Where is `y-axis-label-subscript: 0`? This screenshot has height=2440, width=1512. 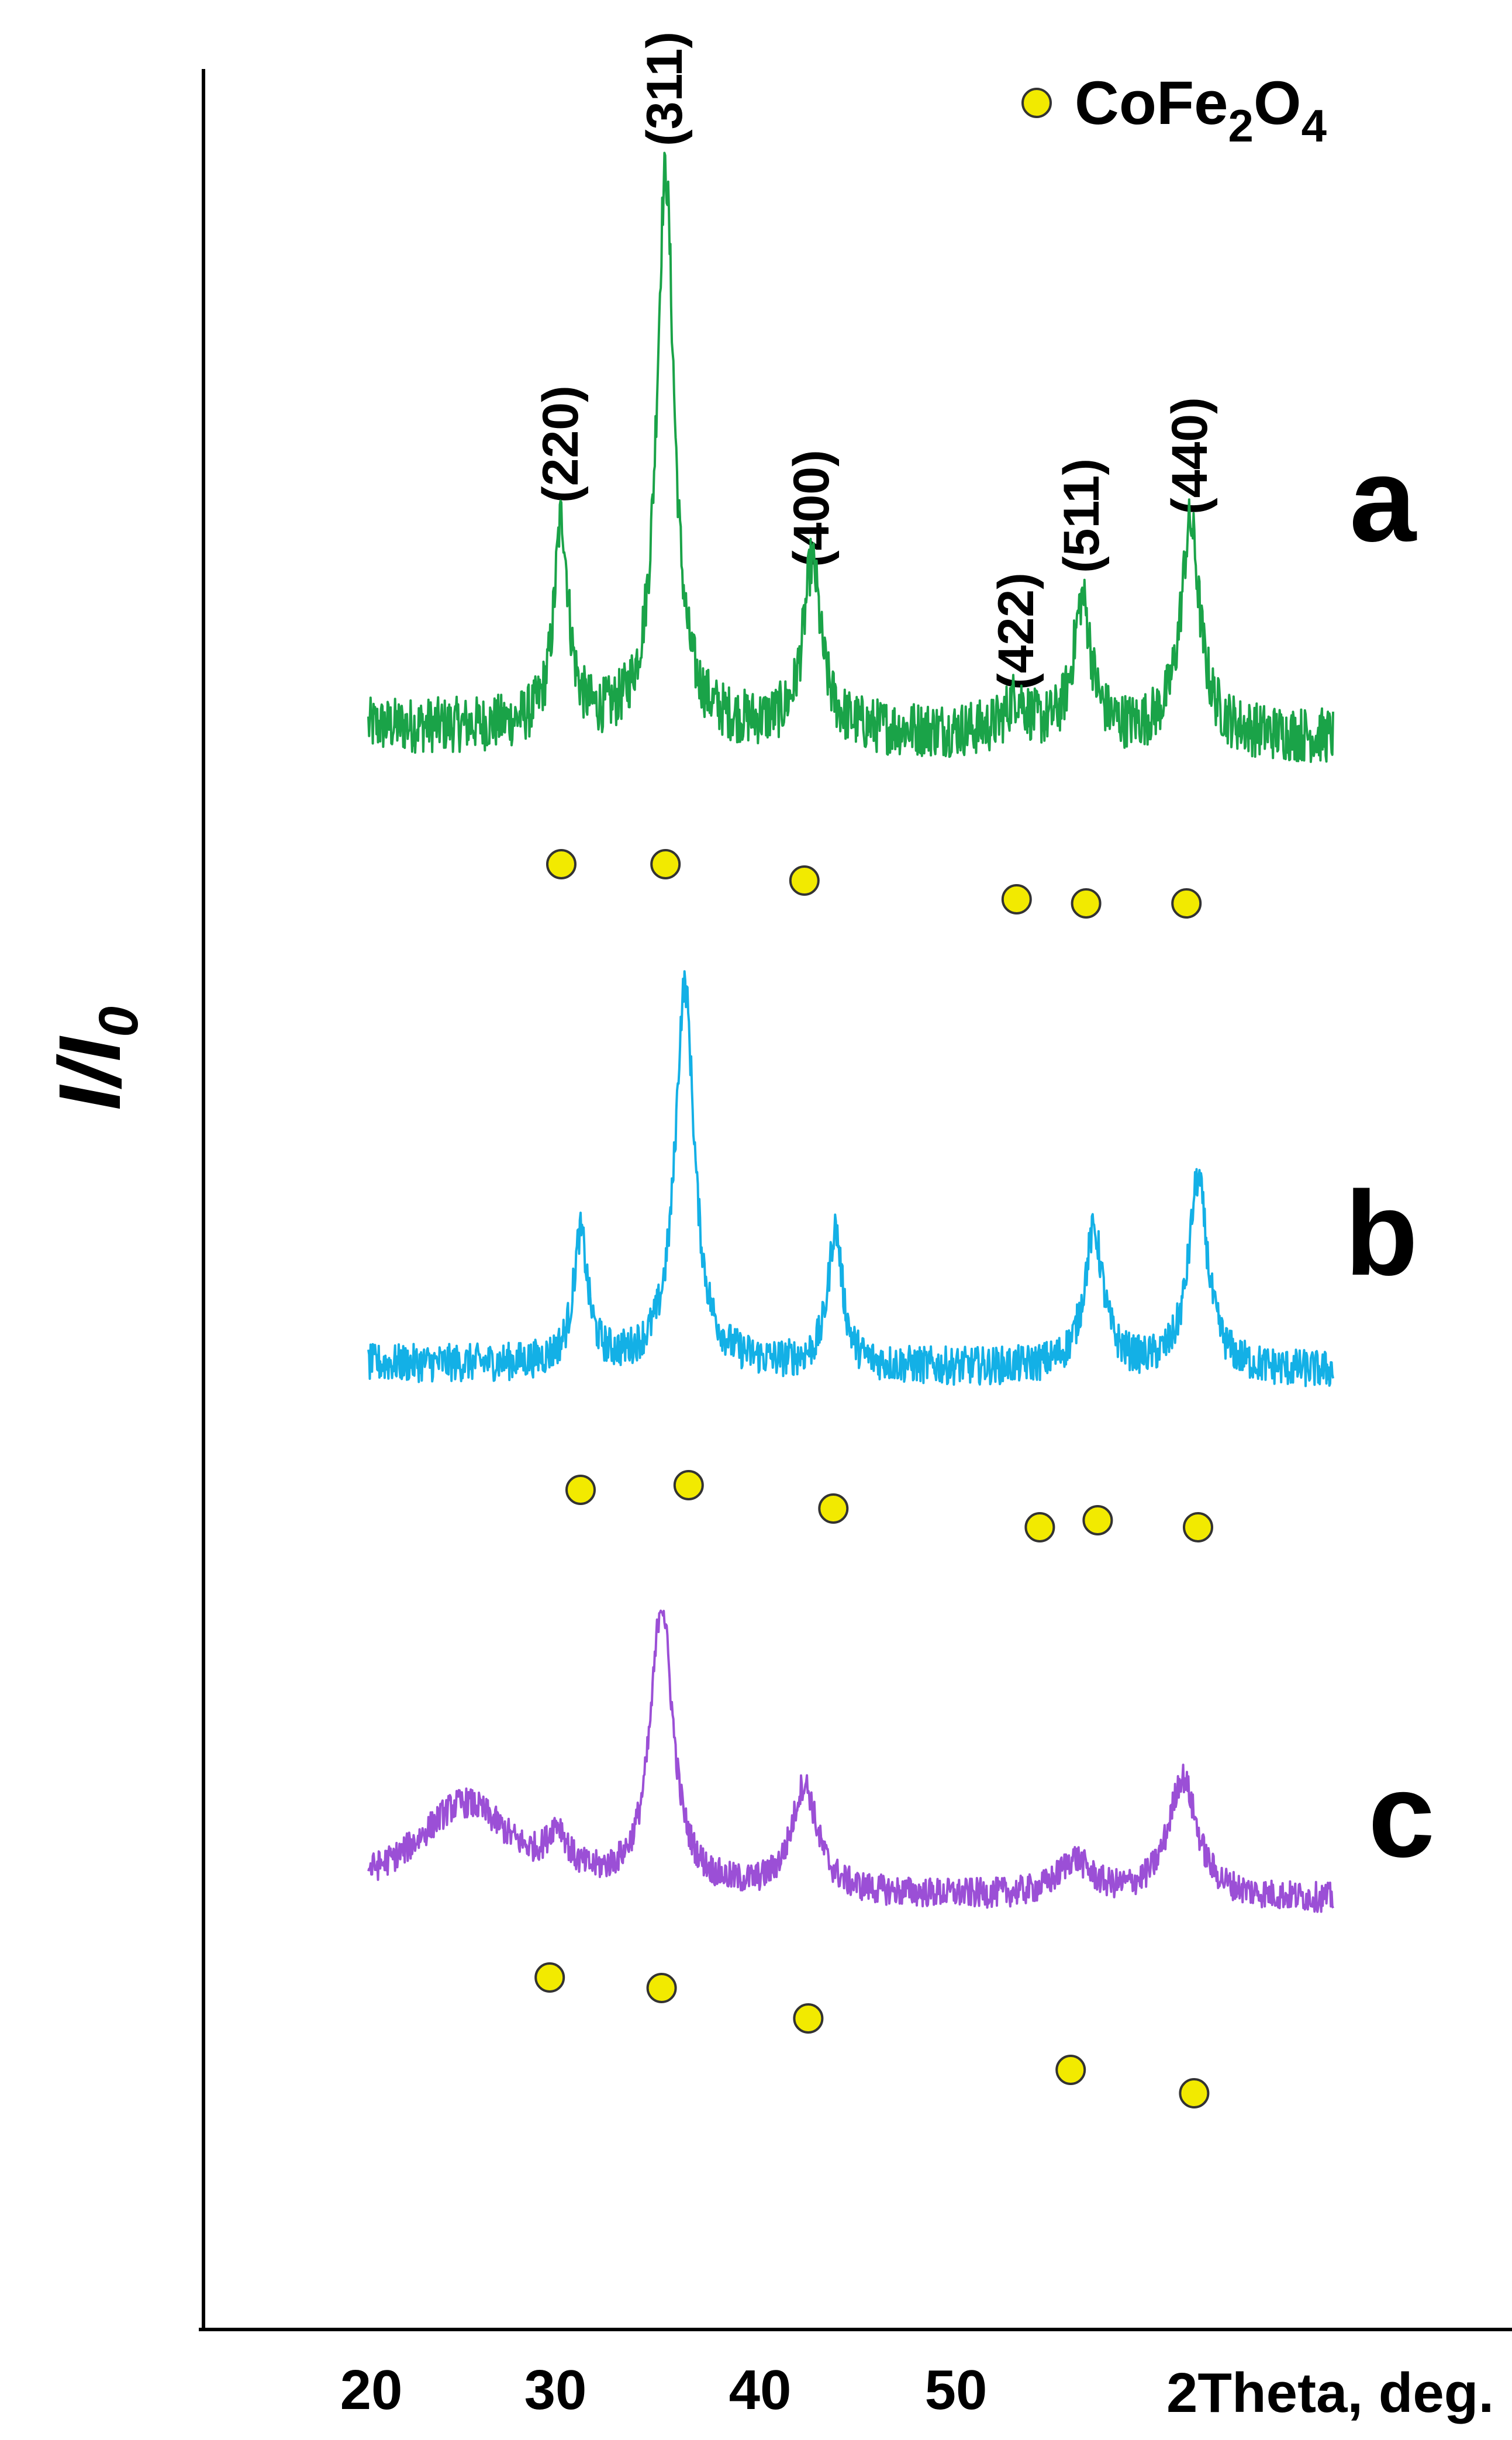 y-axis-label-subscript: 0 is located at coordinates (119, 1021).